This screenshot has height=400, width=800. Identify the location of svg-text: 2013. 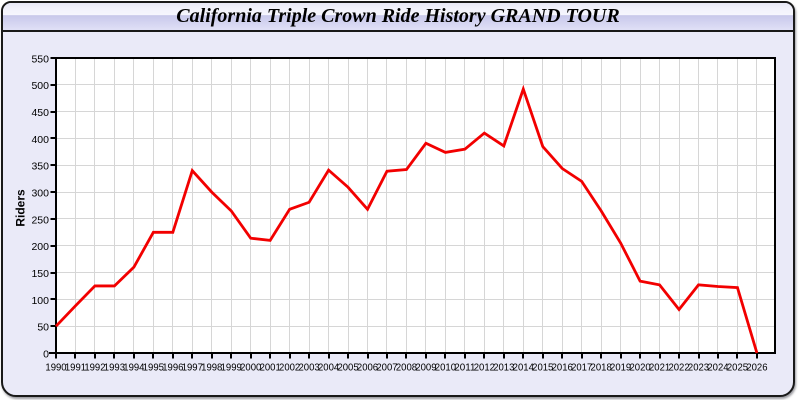
(503, 368).